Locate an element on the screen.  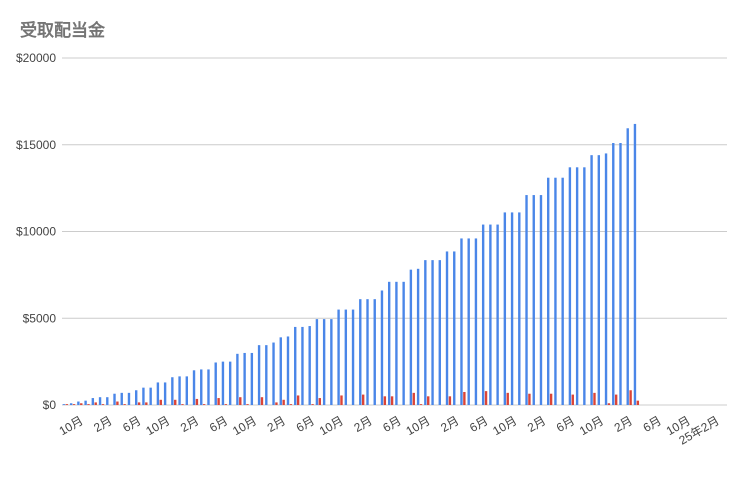
y-tick-label: $0 is located at coordinates (50, 405).